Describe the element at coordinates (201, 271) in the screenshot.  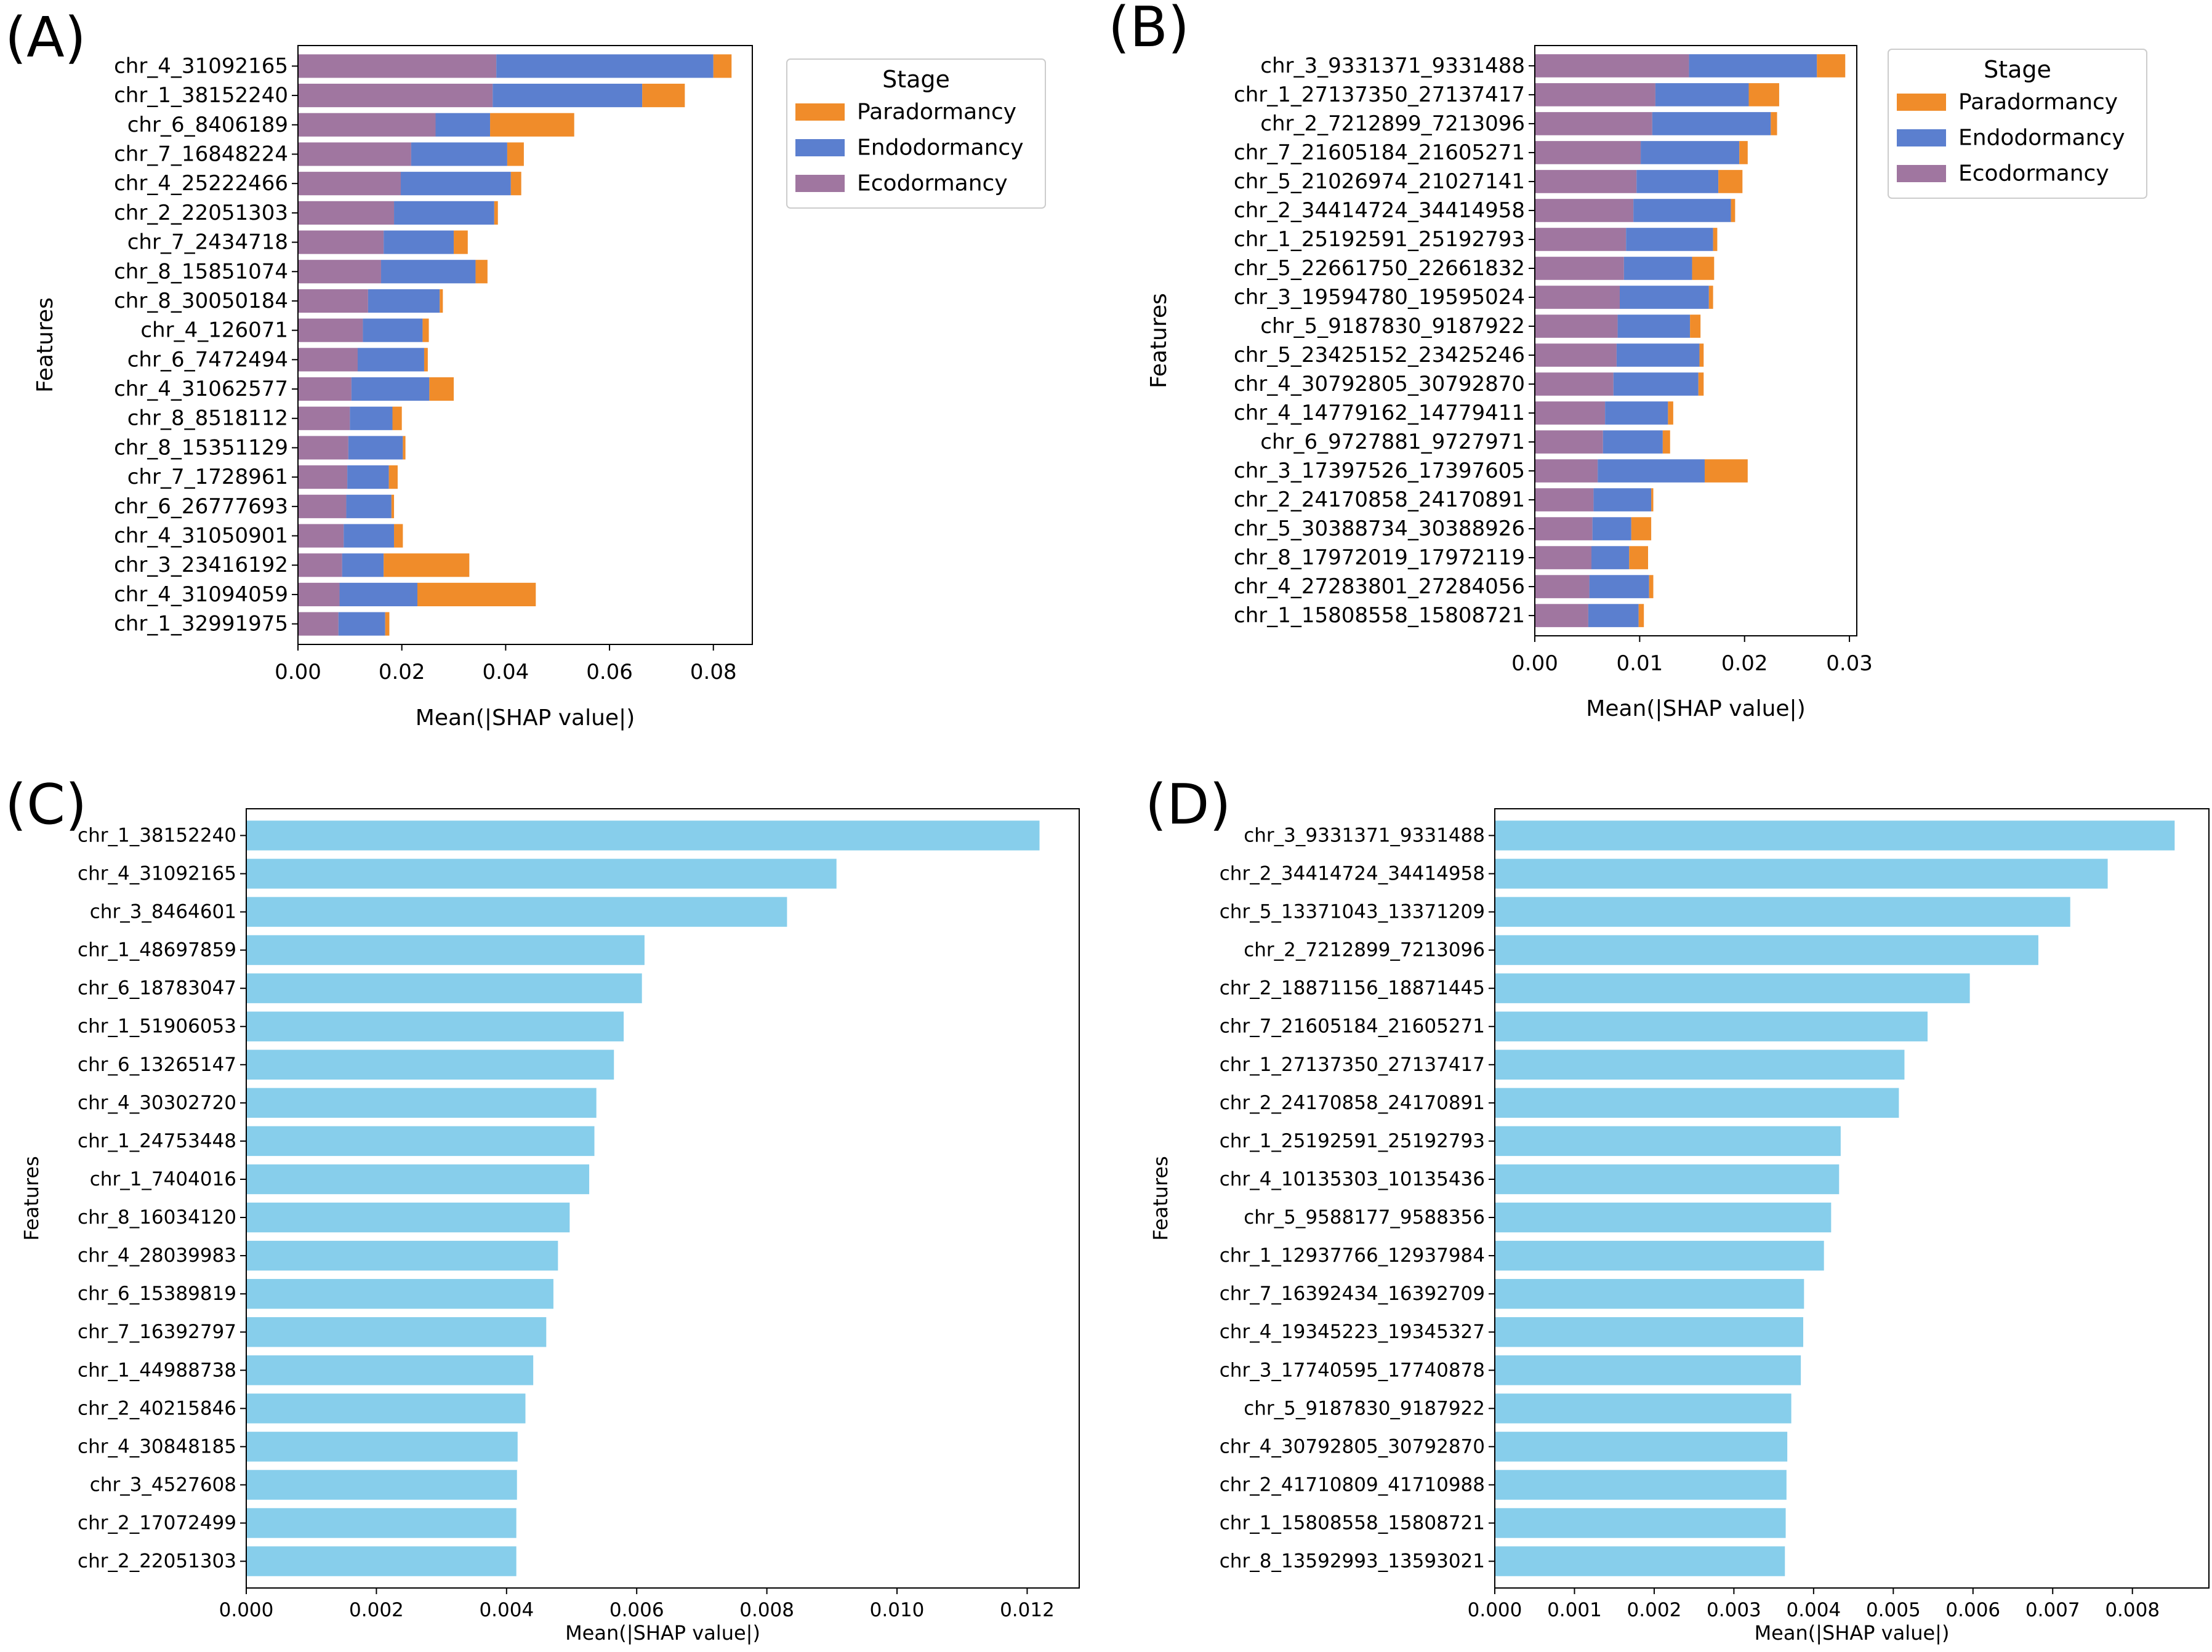
I see `y-tick-label: chr_8_15851074` at that location.